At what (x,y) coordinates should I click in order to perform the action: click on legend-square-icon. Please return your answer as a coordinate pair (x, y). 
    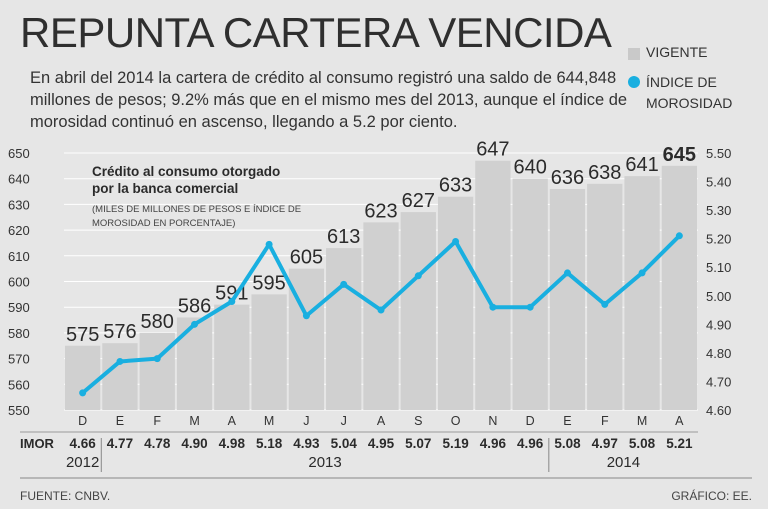
    Looking at the image, I should click on (634, 54).